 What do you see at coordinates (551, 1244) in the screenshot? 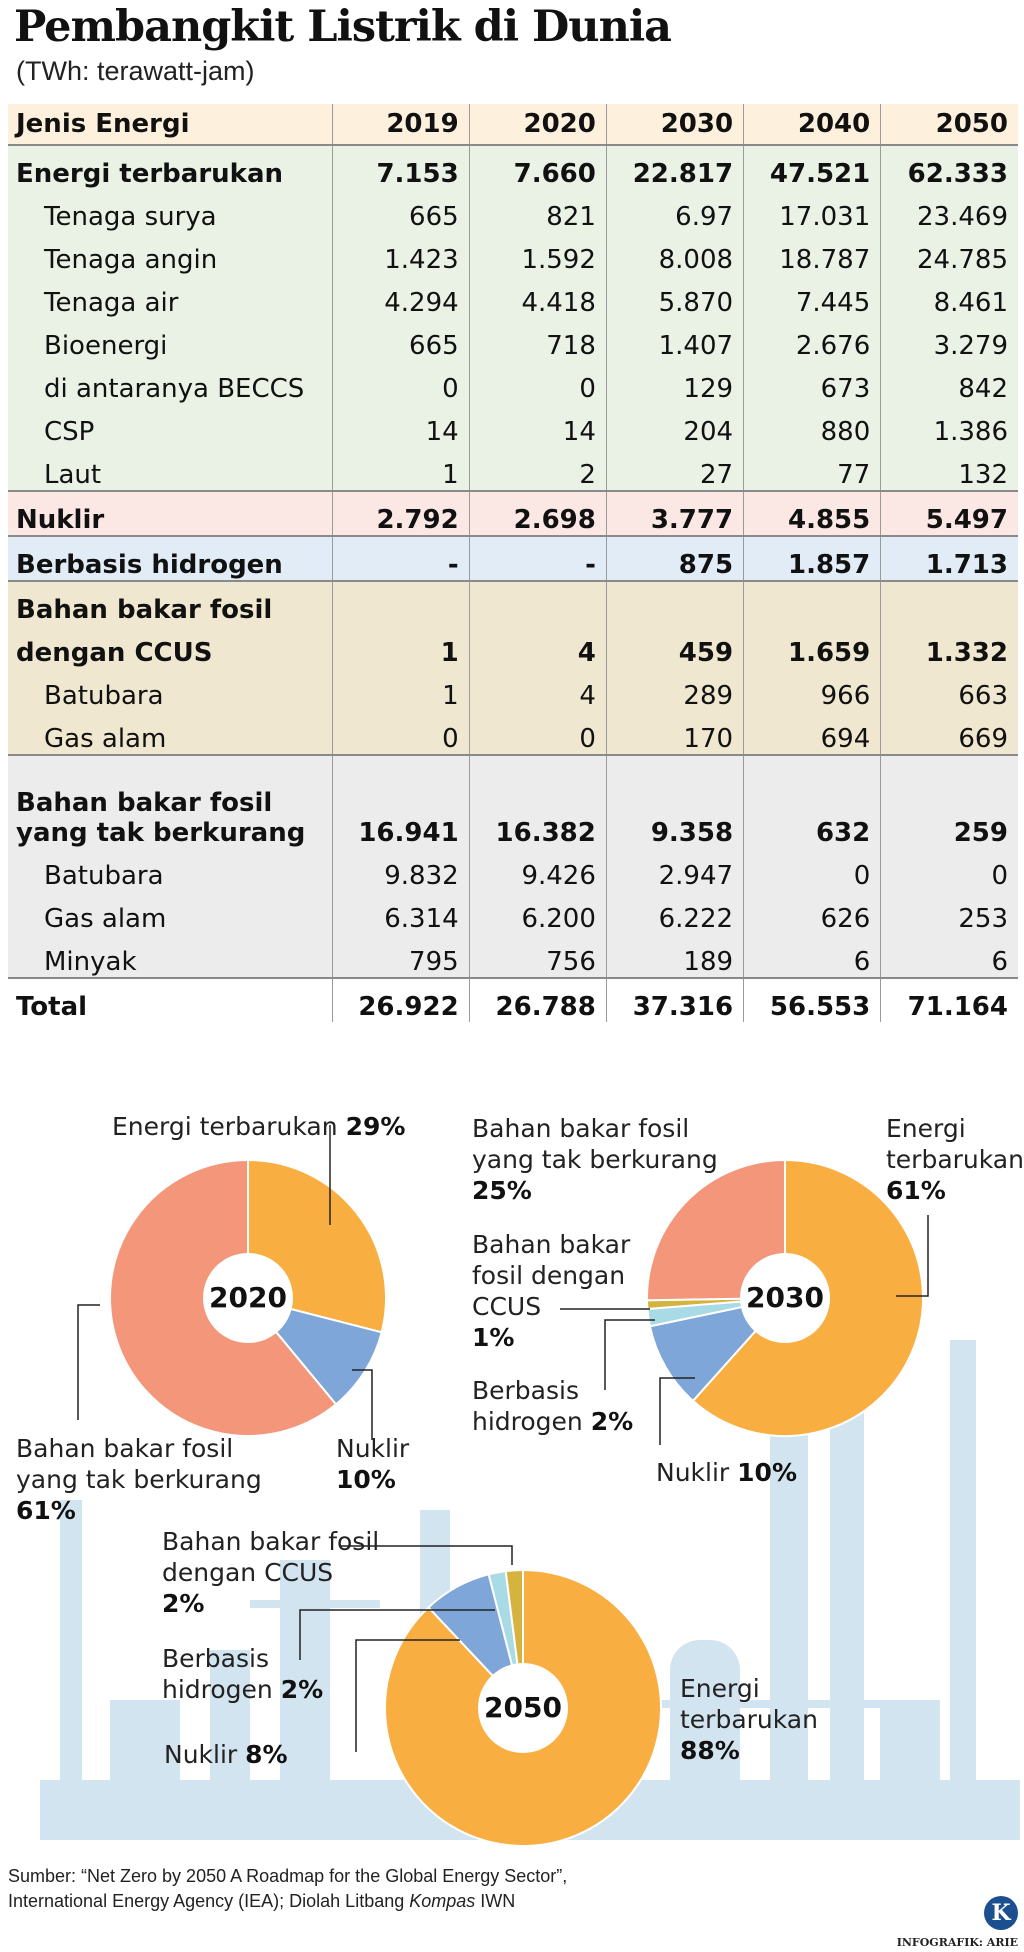
I see `pie-label-2030-ccus: Bahan bakar` at bounding box center [551, 1244].